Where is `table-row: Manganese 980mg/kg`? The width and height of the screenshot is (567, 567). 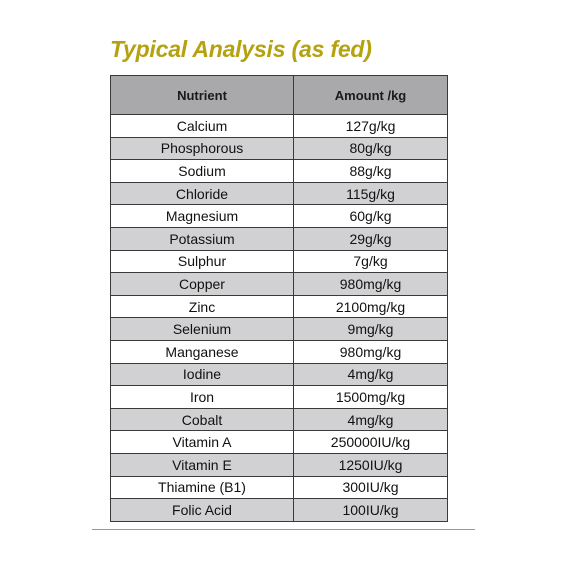 table-row: Manganese 980mg/kg is located at coordinates (279, 351).